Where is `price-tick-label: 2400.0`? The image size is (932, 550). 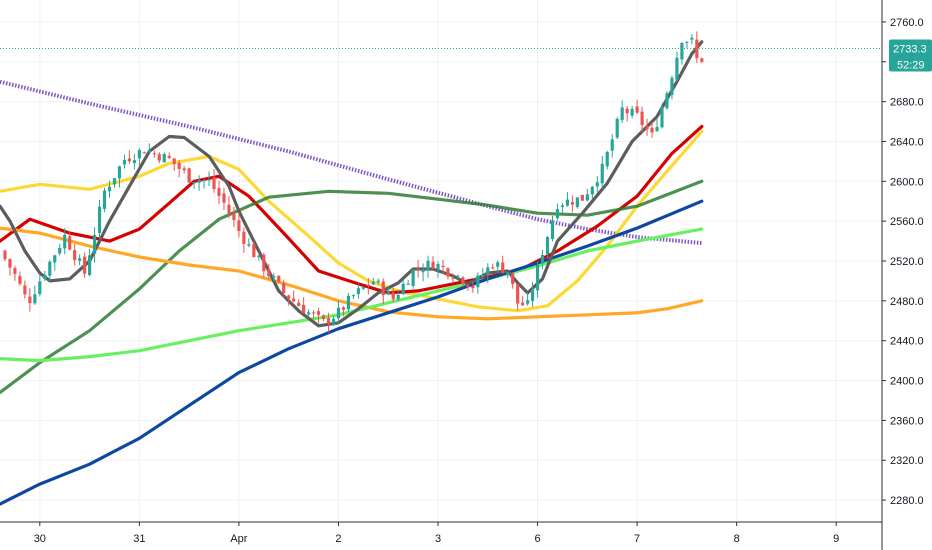
price-tick-label: 2400.0 is located at coordinates (907, 382).